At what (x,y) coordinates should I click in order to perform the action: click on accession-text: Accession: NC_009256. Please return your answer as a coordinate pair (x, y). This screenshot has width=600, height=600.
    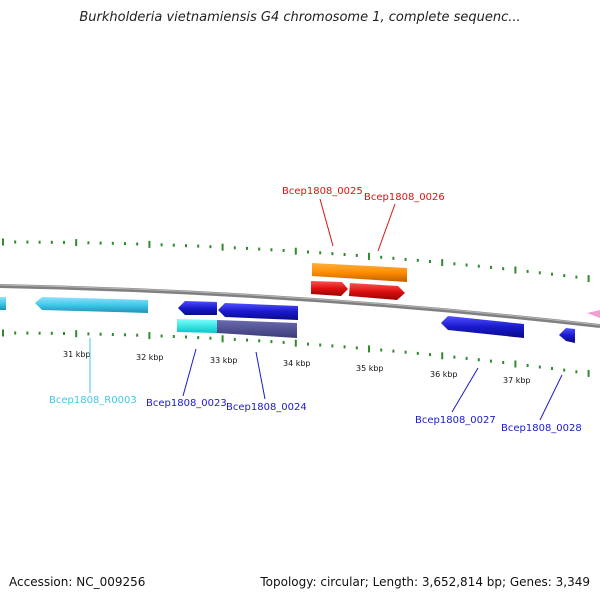
    Looking at the image, I should click on (77, 582).